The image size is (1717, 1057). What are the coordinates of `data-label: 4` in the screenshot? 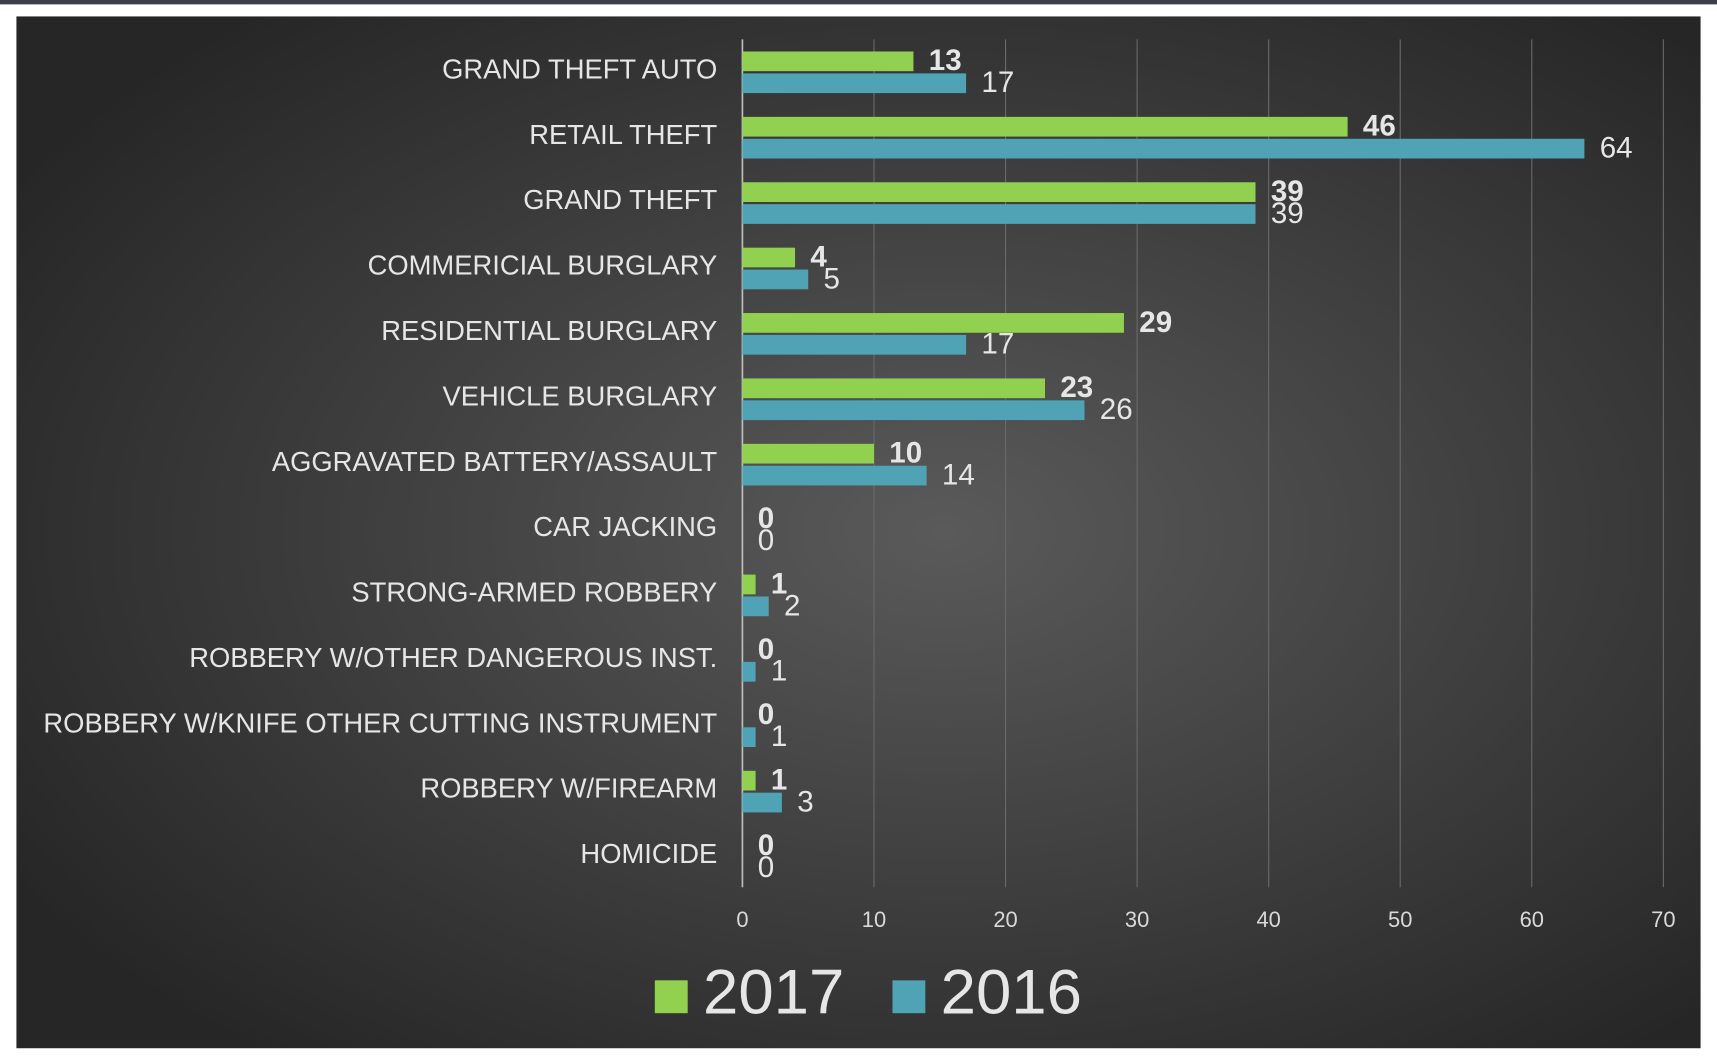 It's located at (818, 256).